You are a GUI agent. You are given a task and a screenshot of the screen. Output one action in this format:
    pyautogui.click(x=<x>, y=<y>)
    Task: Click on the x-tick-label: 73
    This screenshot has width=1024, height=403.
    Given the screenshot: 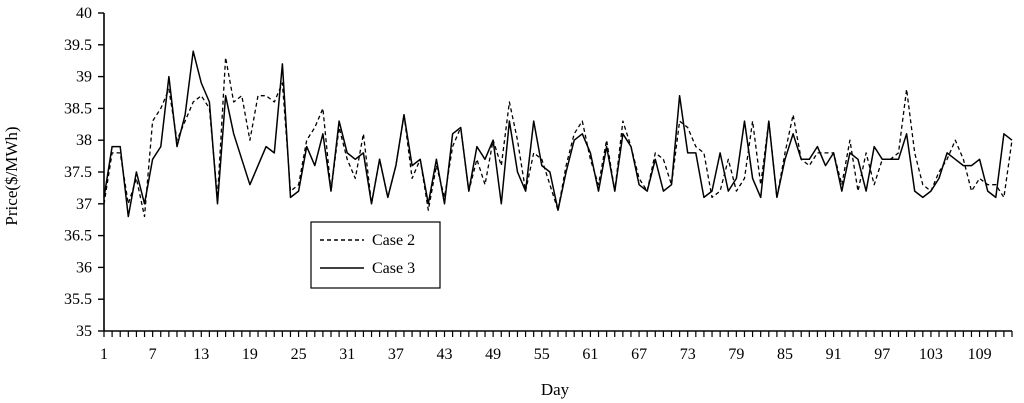 What is the action you would take?
    pyautogui.click(x=688, y=354)
    